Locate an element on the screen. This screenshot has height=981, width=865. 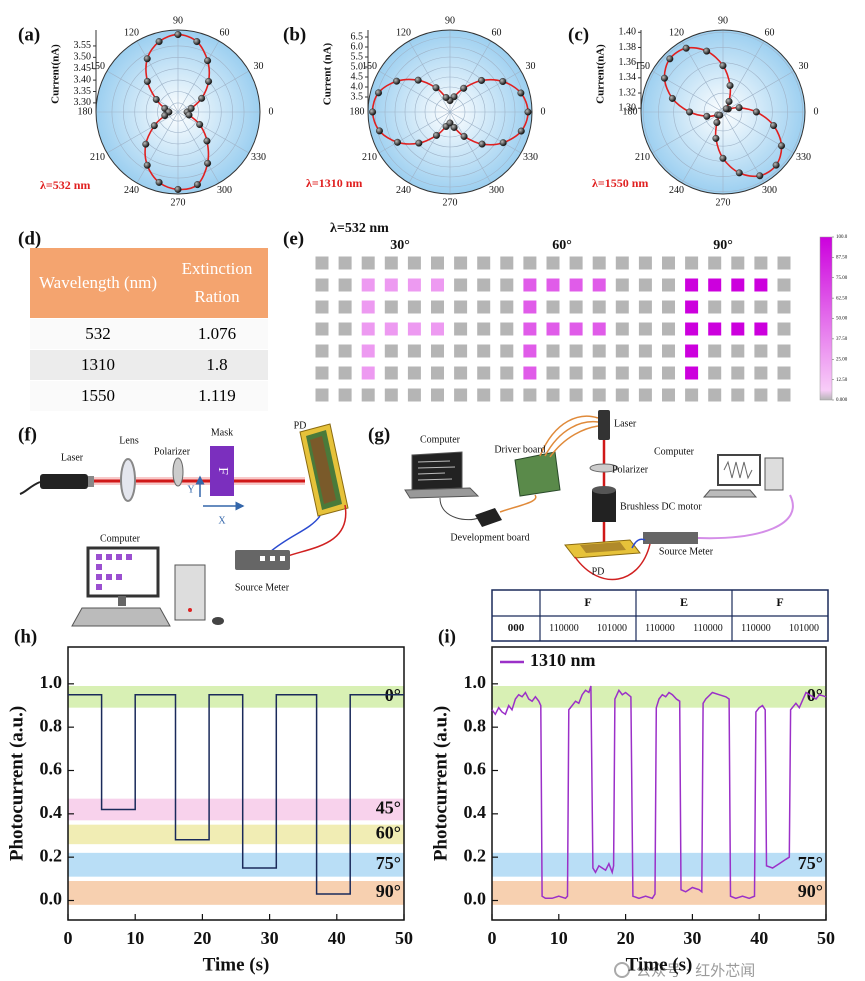
theta-tick-label: 150 is located at coordinates (369, 66).